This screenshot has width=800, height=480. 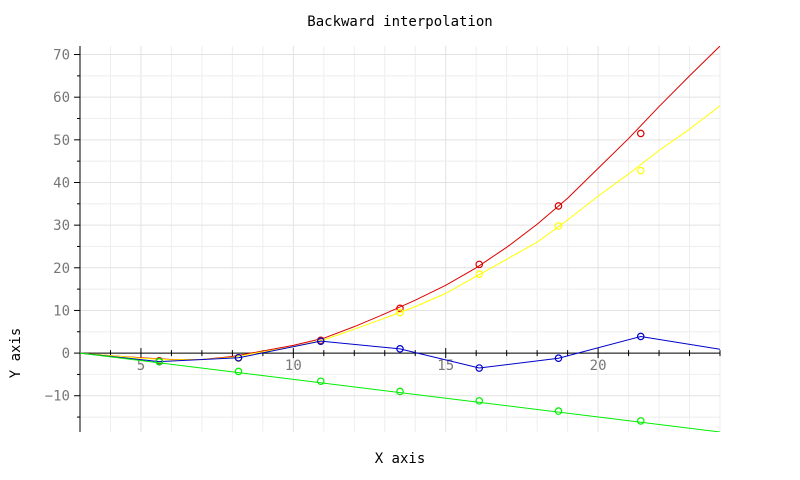 What do you see at coordinates (400, 459) in the screenshot?
I see `x-axis-label: X axis` at bounding box center [400, 459].